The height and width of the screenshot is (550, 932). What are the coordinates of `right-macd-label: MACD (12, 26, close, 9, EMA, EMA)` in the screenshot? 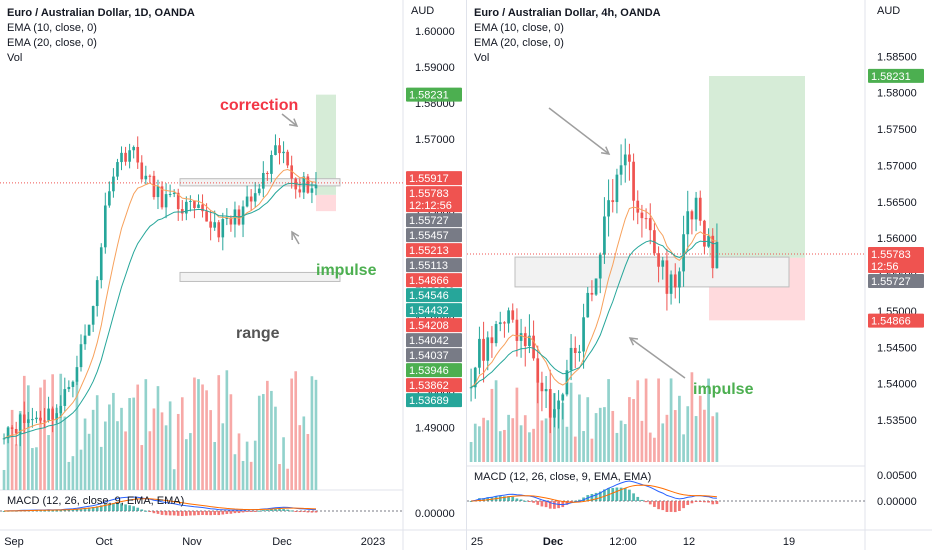 It's located at (563, 477).